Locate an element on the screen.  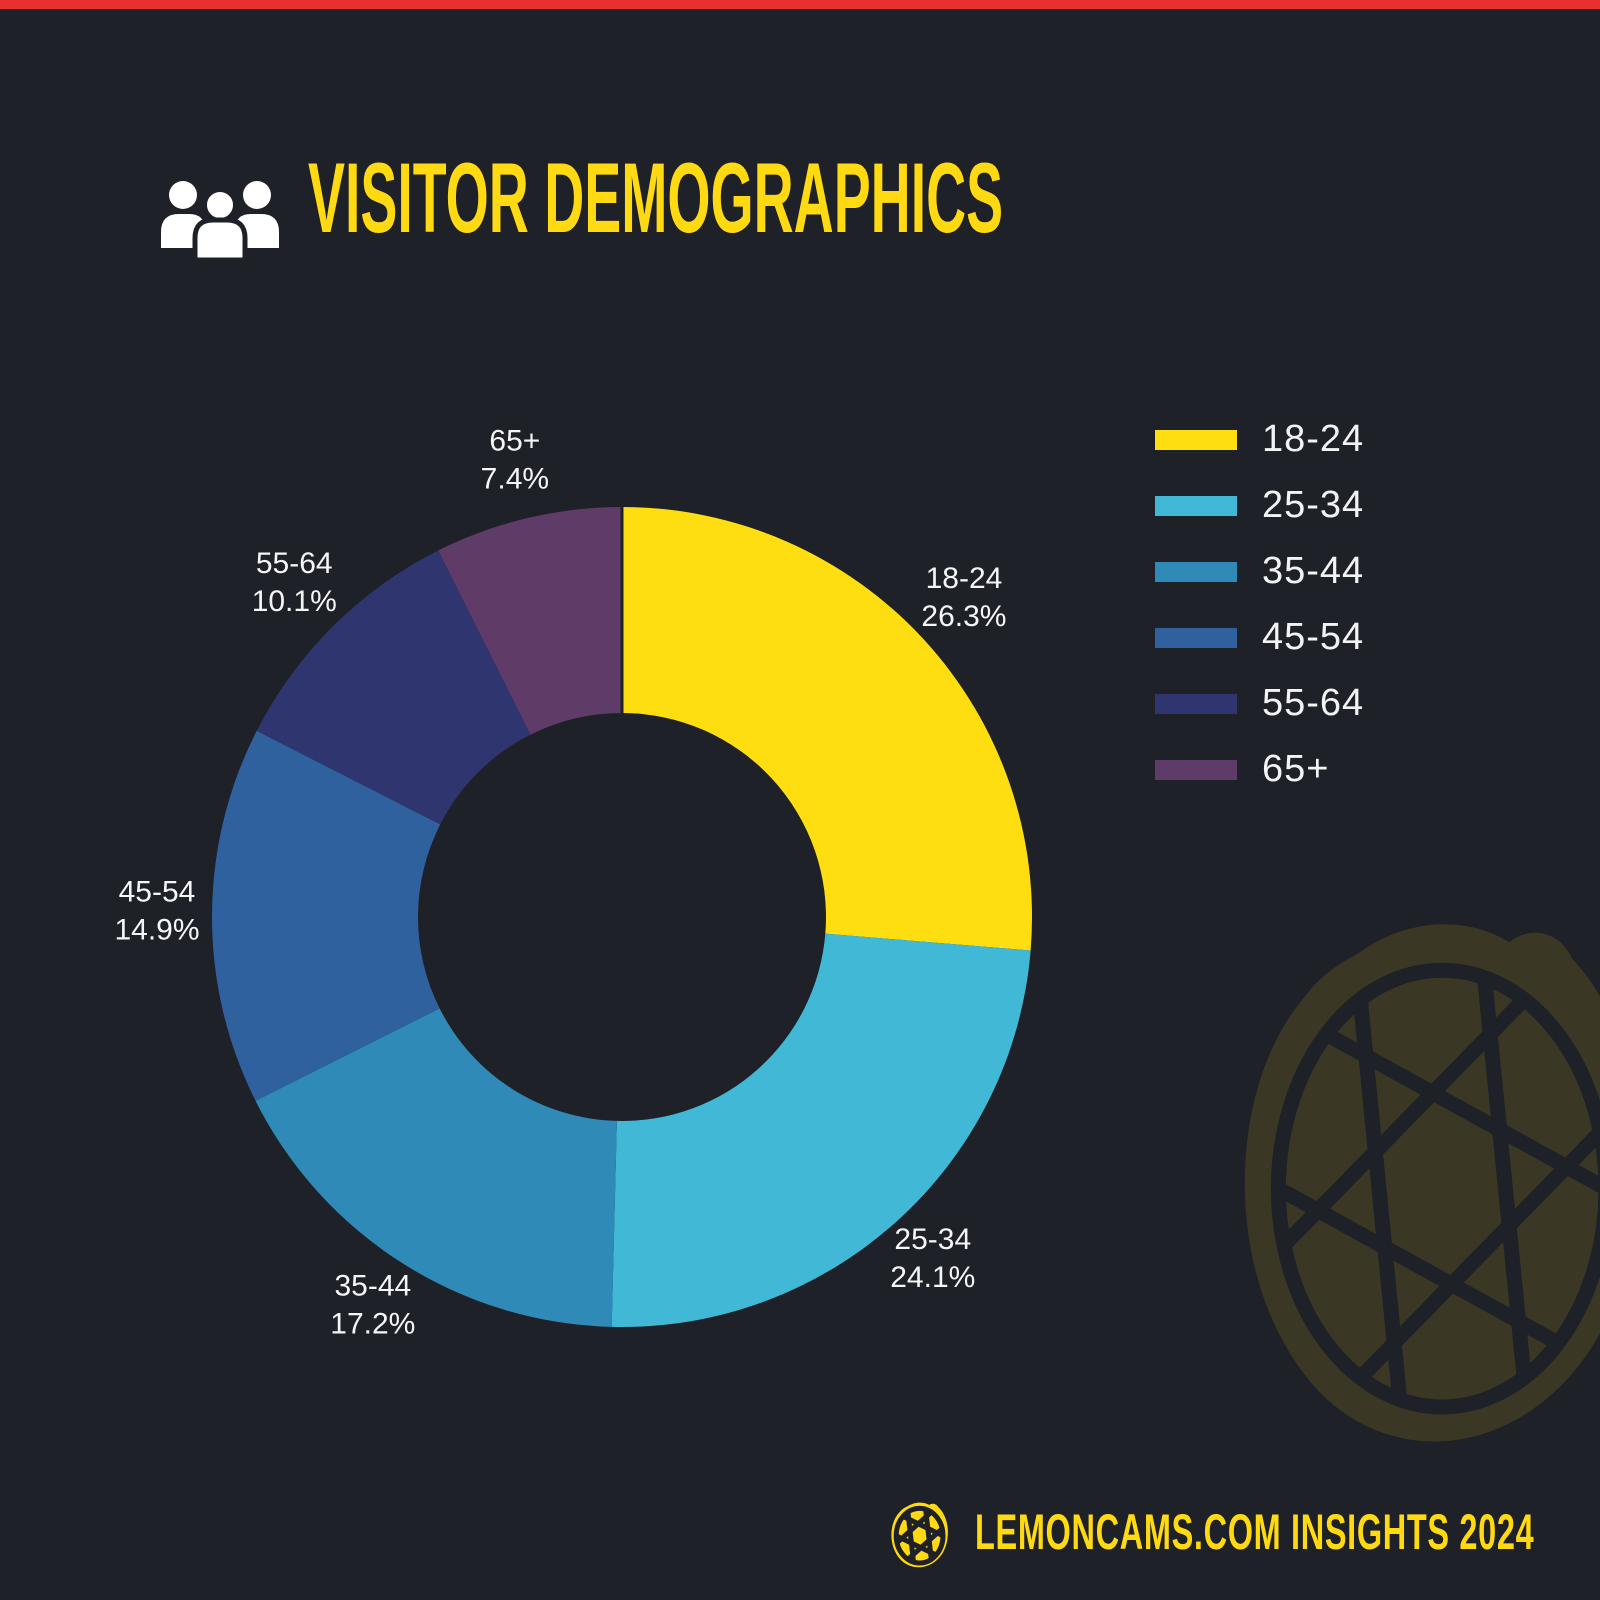
slice-label-25-34: 25-34 24.1% is located at coordinates (932, 1258).